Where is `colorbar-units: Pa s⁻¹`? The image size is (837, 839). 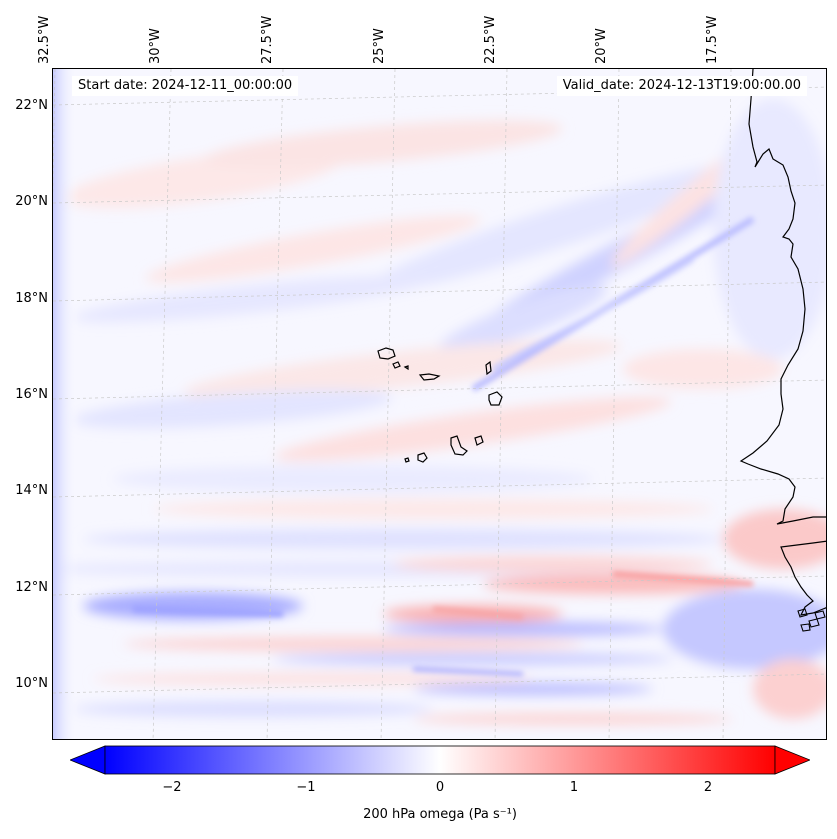 colorbar-units: Pa s⁻¹ is located at coordinates (492, 814).